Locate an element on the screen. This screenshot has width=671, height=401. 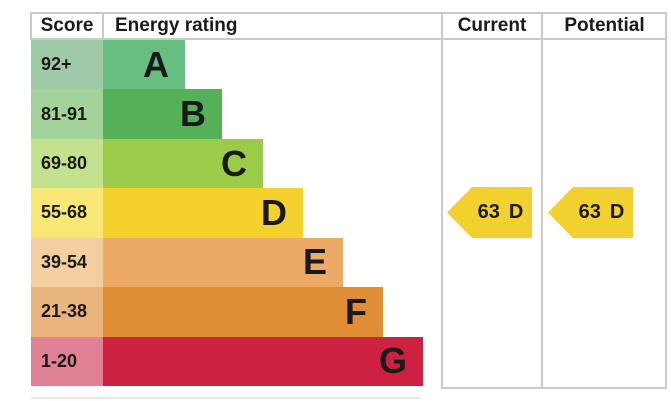
score-column-divider is located at coordinates (103, 26).